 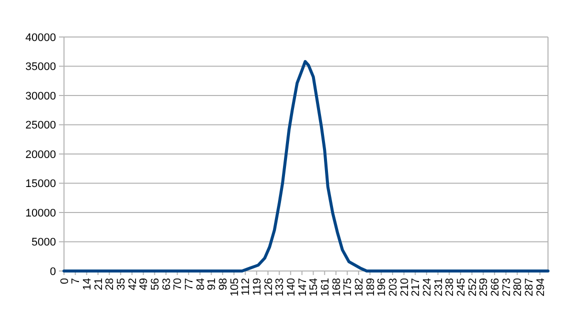 I want to click on x-tick-label: 28, so click(x=110, y=284).